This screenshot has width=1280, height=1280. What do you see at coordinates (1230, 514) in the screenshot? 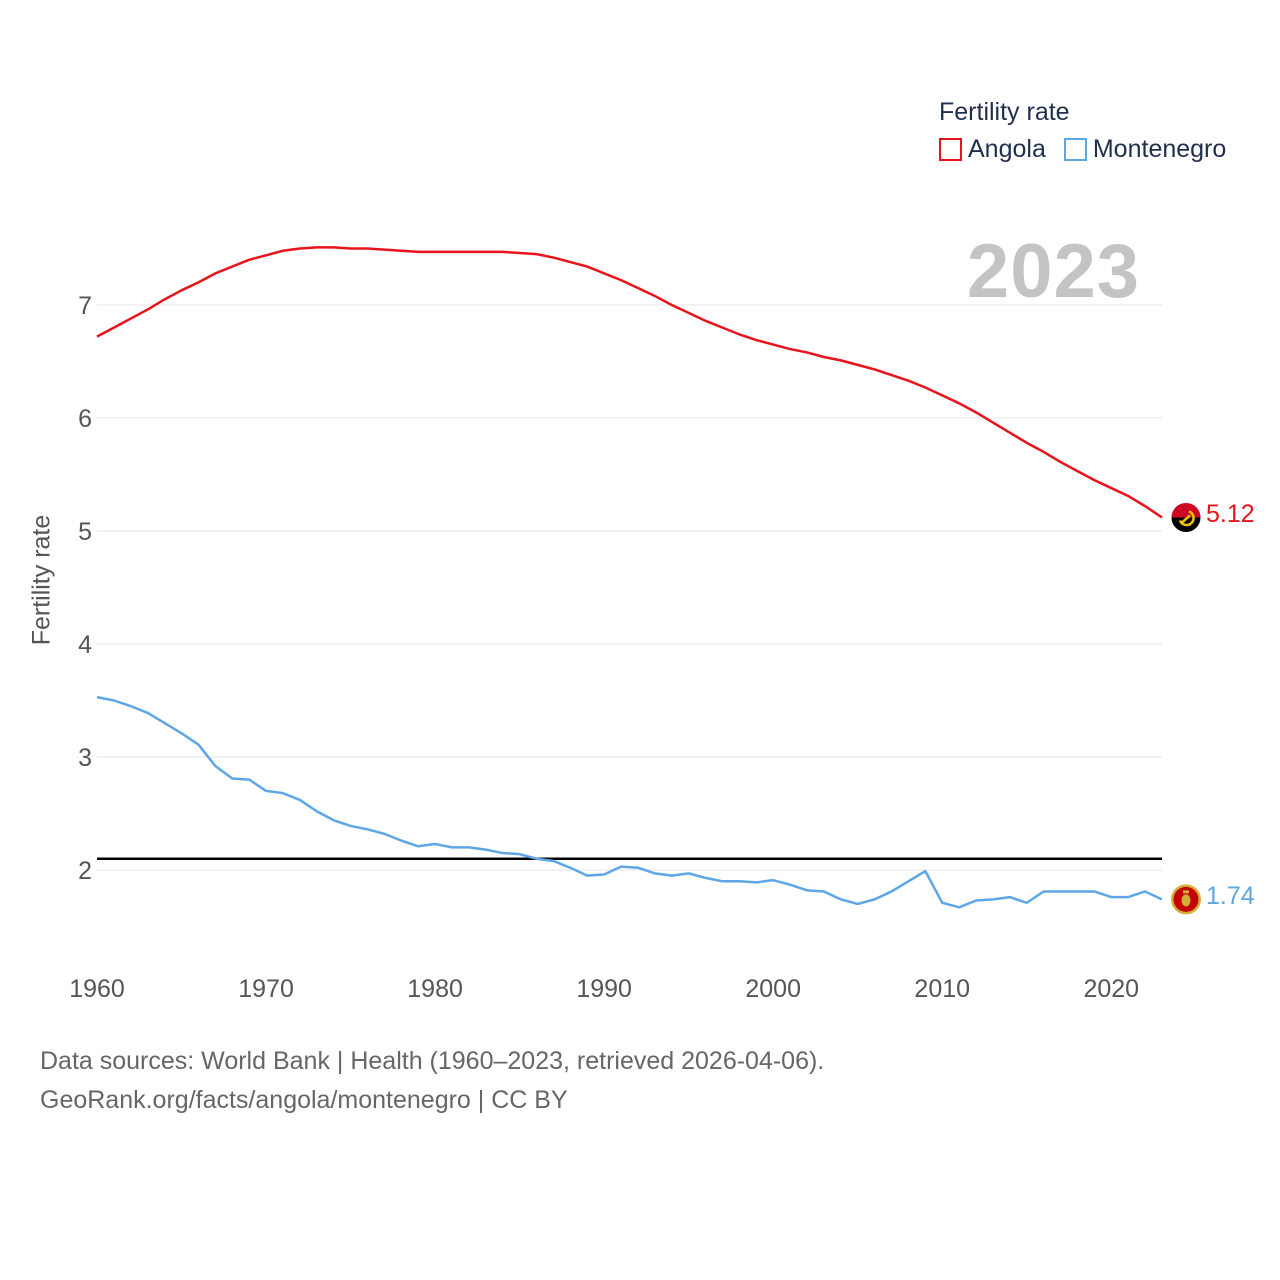
I see `end-value-angola: 5.12` at bounding box center [1230, 514].